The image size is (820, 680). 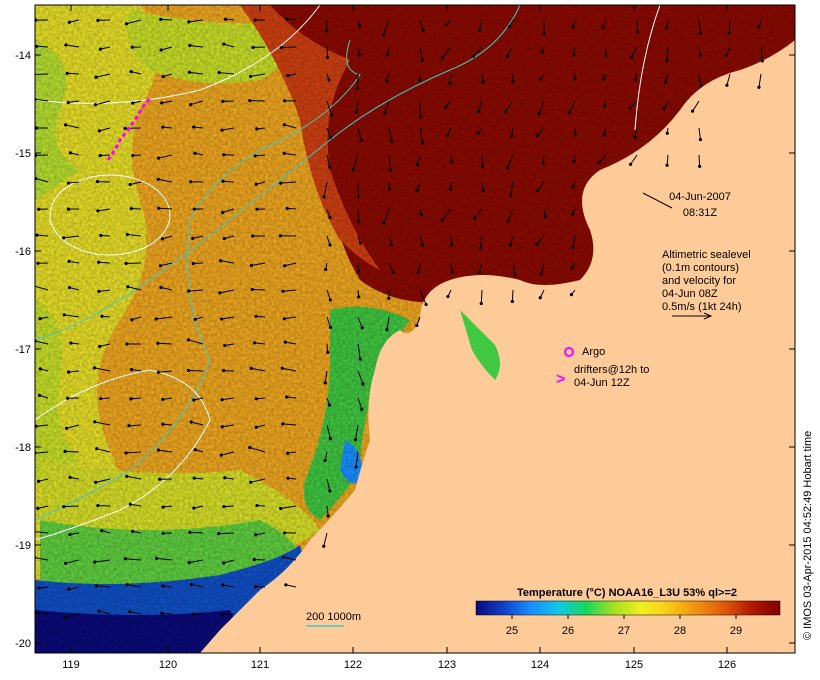 What do you see at coordinates (260, 665) in the screenshot?
I see `lon-tick-label: 121` at bounding box center [260, 665].